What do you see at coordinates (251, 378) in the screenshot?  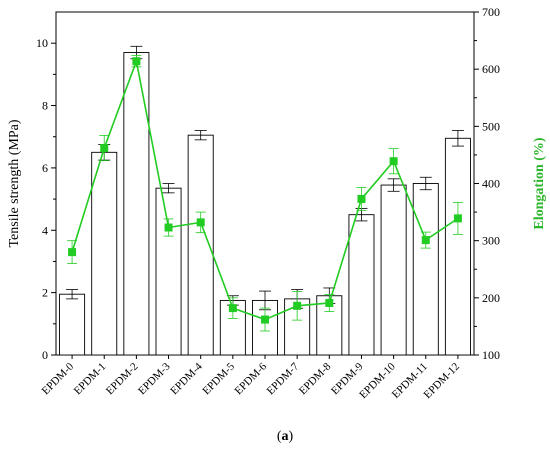 I see `category-label: EPDM-6` at bounding box center [251, 378].